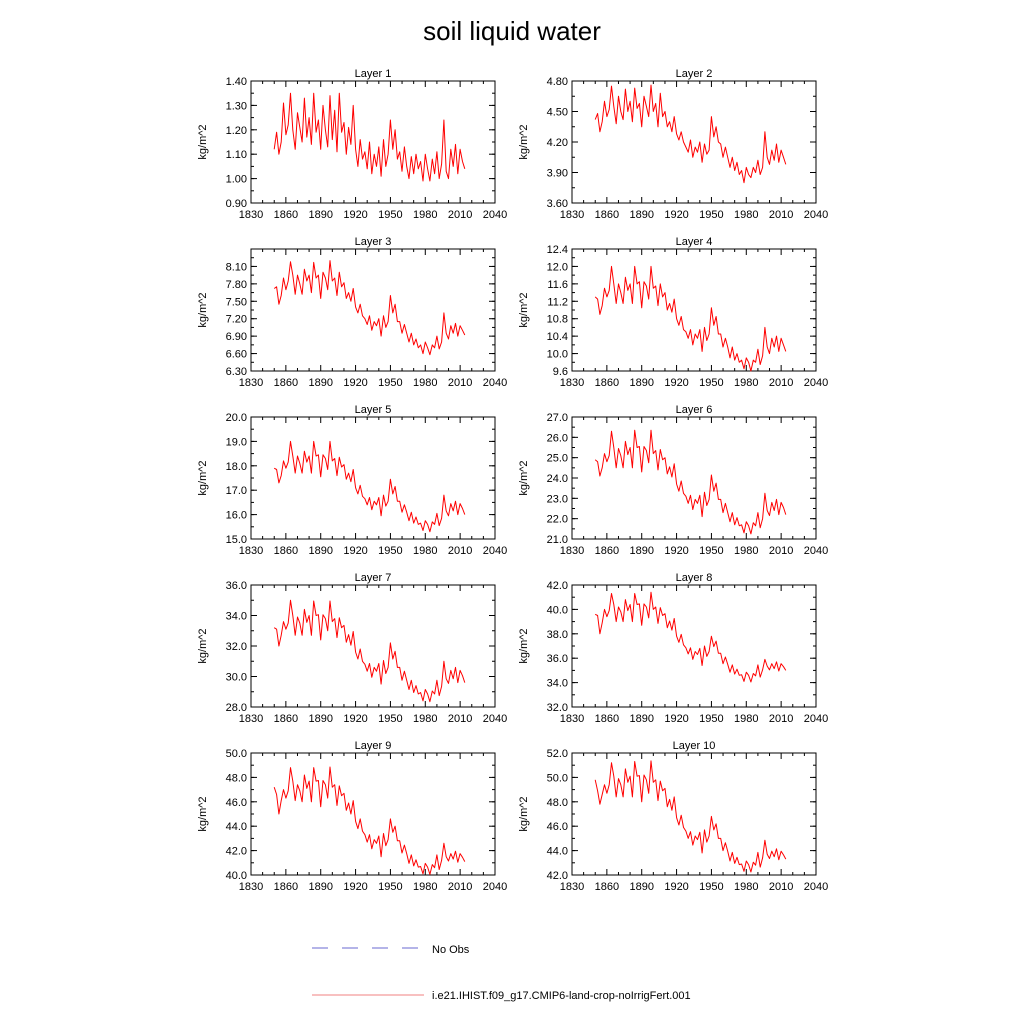  What do you see at coordinates (236, 586) in the screenshot?
I see `y-tick-label: 36.0` at bounding box center [236, 586].